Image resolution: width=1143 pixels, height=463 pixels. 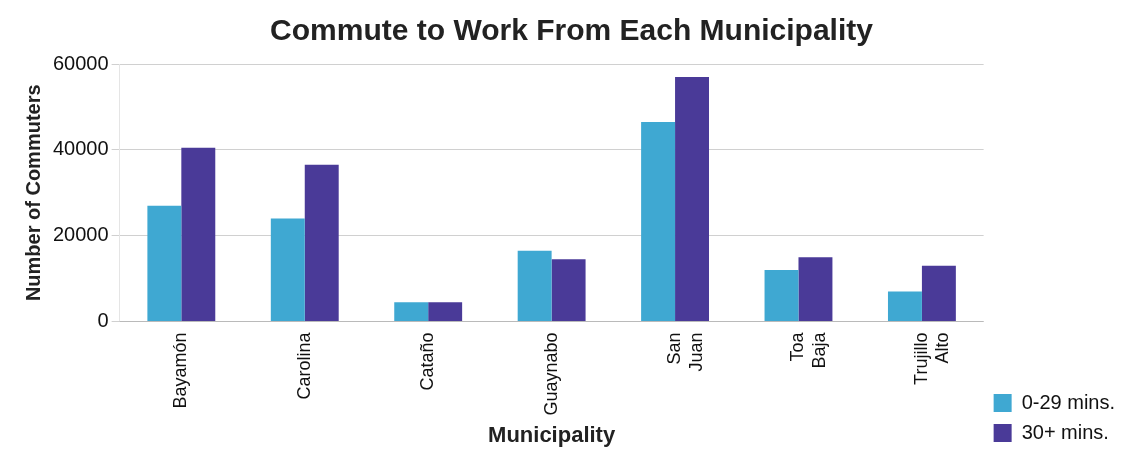 What do you see at coordinates (80, 234) in the screenshot?
I see `y-tick-label: 20000` at bounding box center [80, 234].